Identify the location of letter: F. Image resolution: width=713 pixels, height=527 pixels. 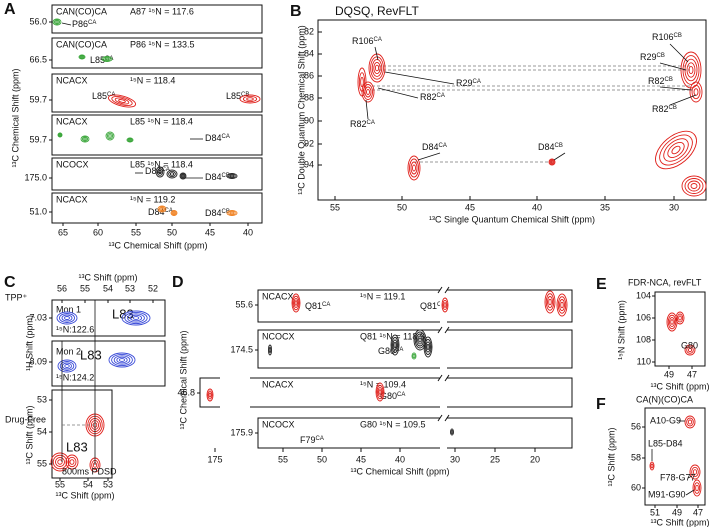
(601, 404).